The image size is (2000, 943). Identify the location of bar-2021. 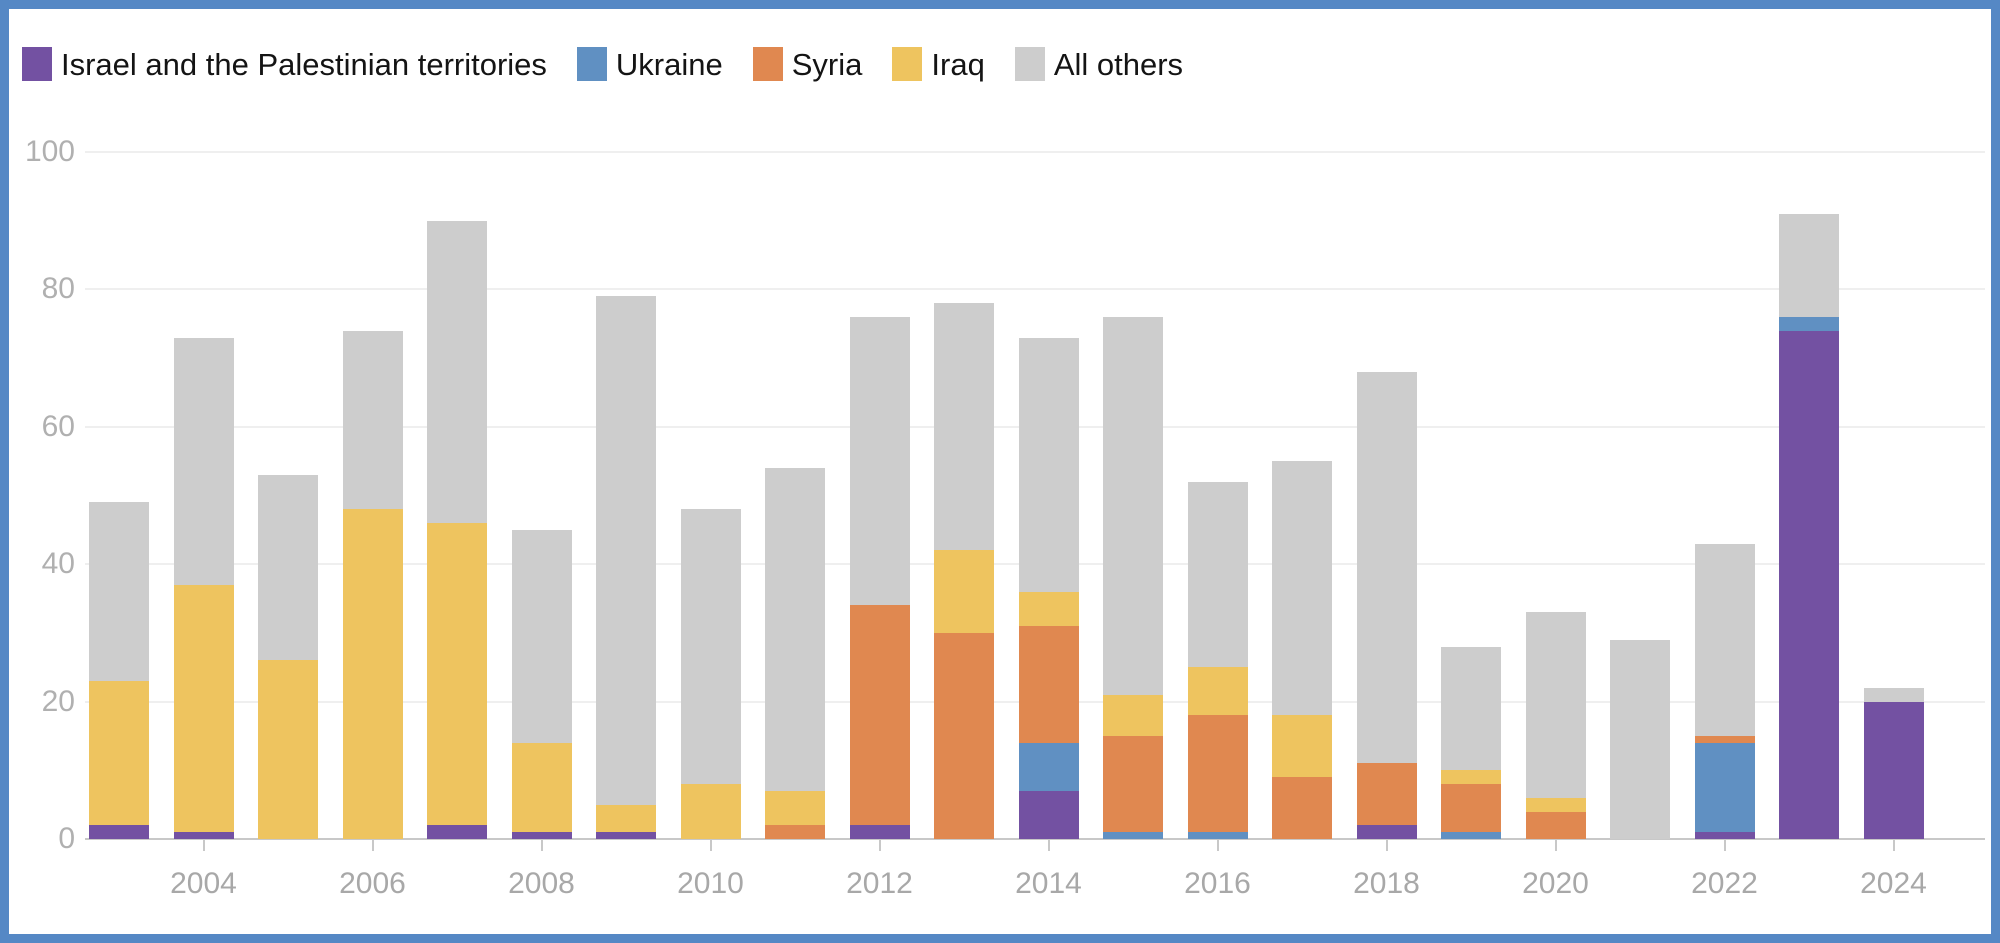
(1640, 495).